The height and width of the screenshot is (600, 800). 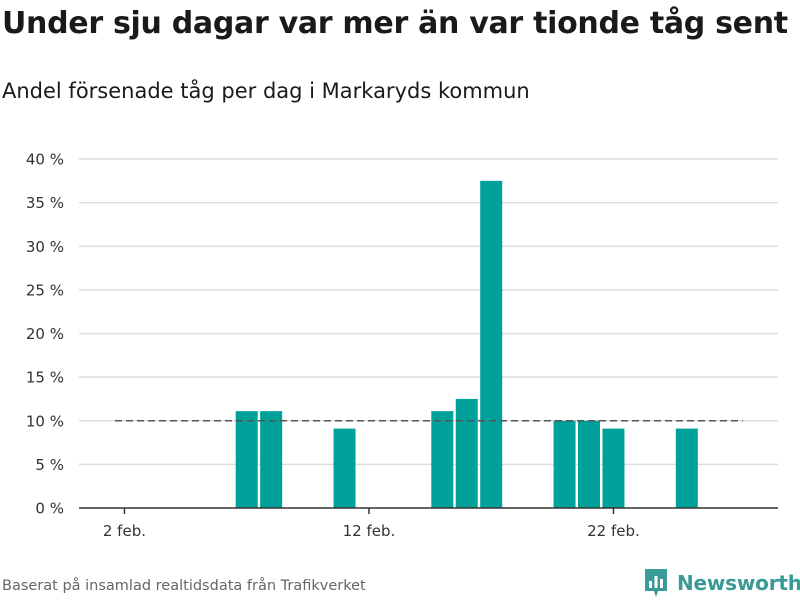 What do you see at coordinates (613, 531) in the screenshot?
I see `x-tick-label: 22 feb.` at bounding box center [613, 531].